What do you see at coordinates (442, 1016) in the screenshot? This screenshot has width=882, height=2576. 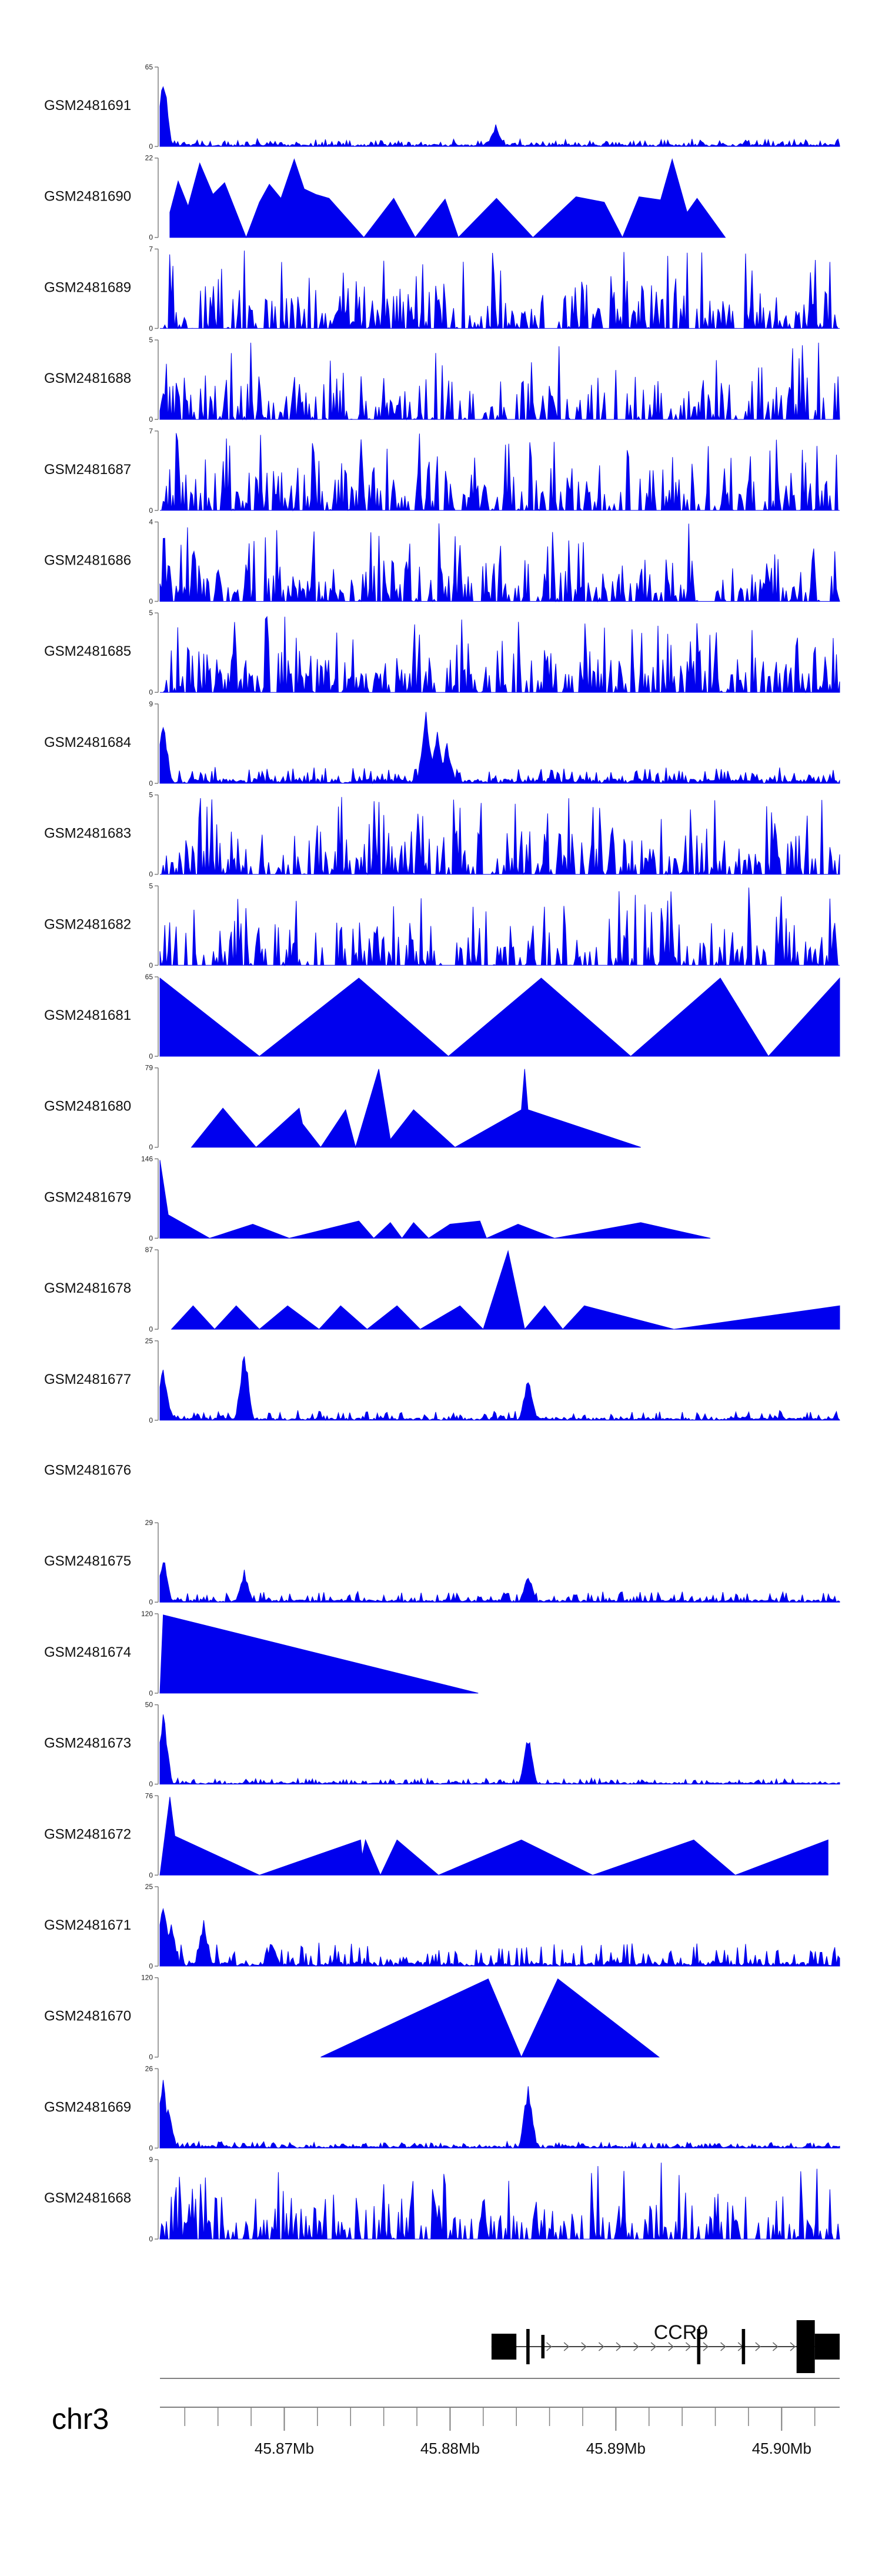 I see `track-GSM2481681: GSM2481681 65 0` at bounding box center [442, 1016].